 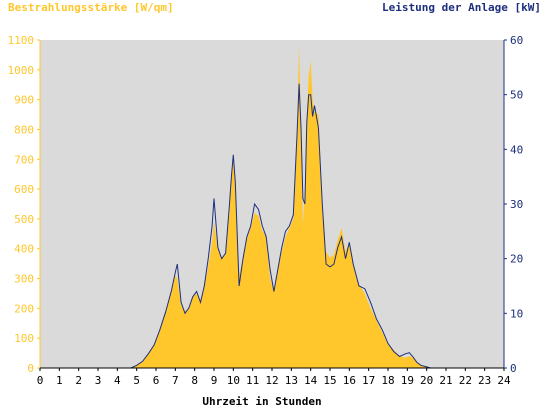 I want to click on x-tick-label: 16, so click(x=349, y=380).